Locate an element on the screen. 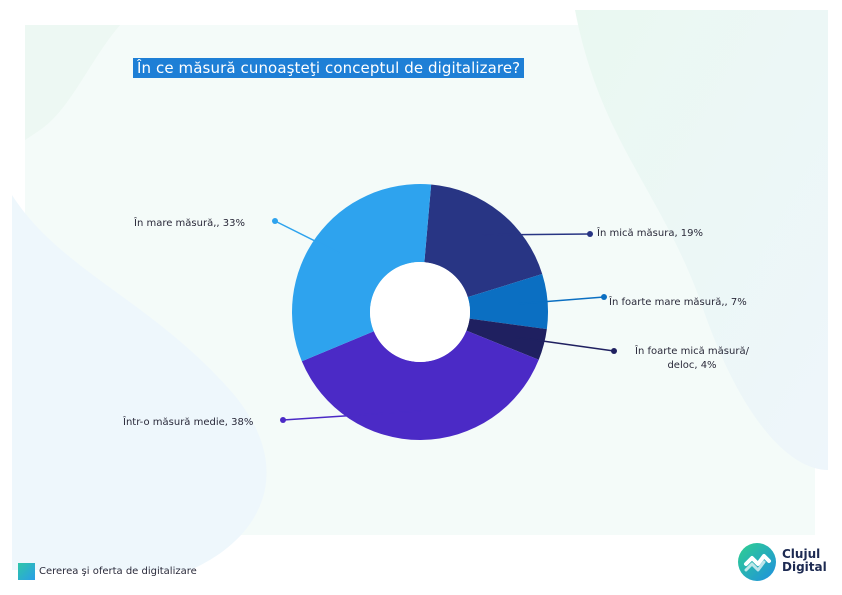 This screenshot has width=842, height=595. slice-mare-leader-dot is located at coordinates (275, 221).